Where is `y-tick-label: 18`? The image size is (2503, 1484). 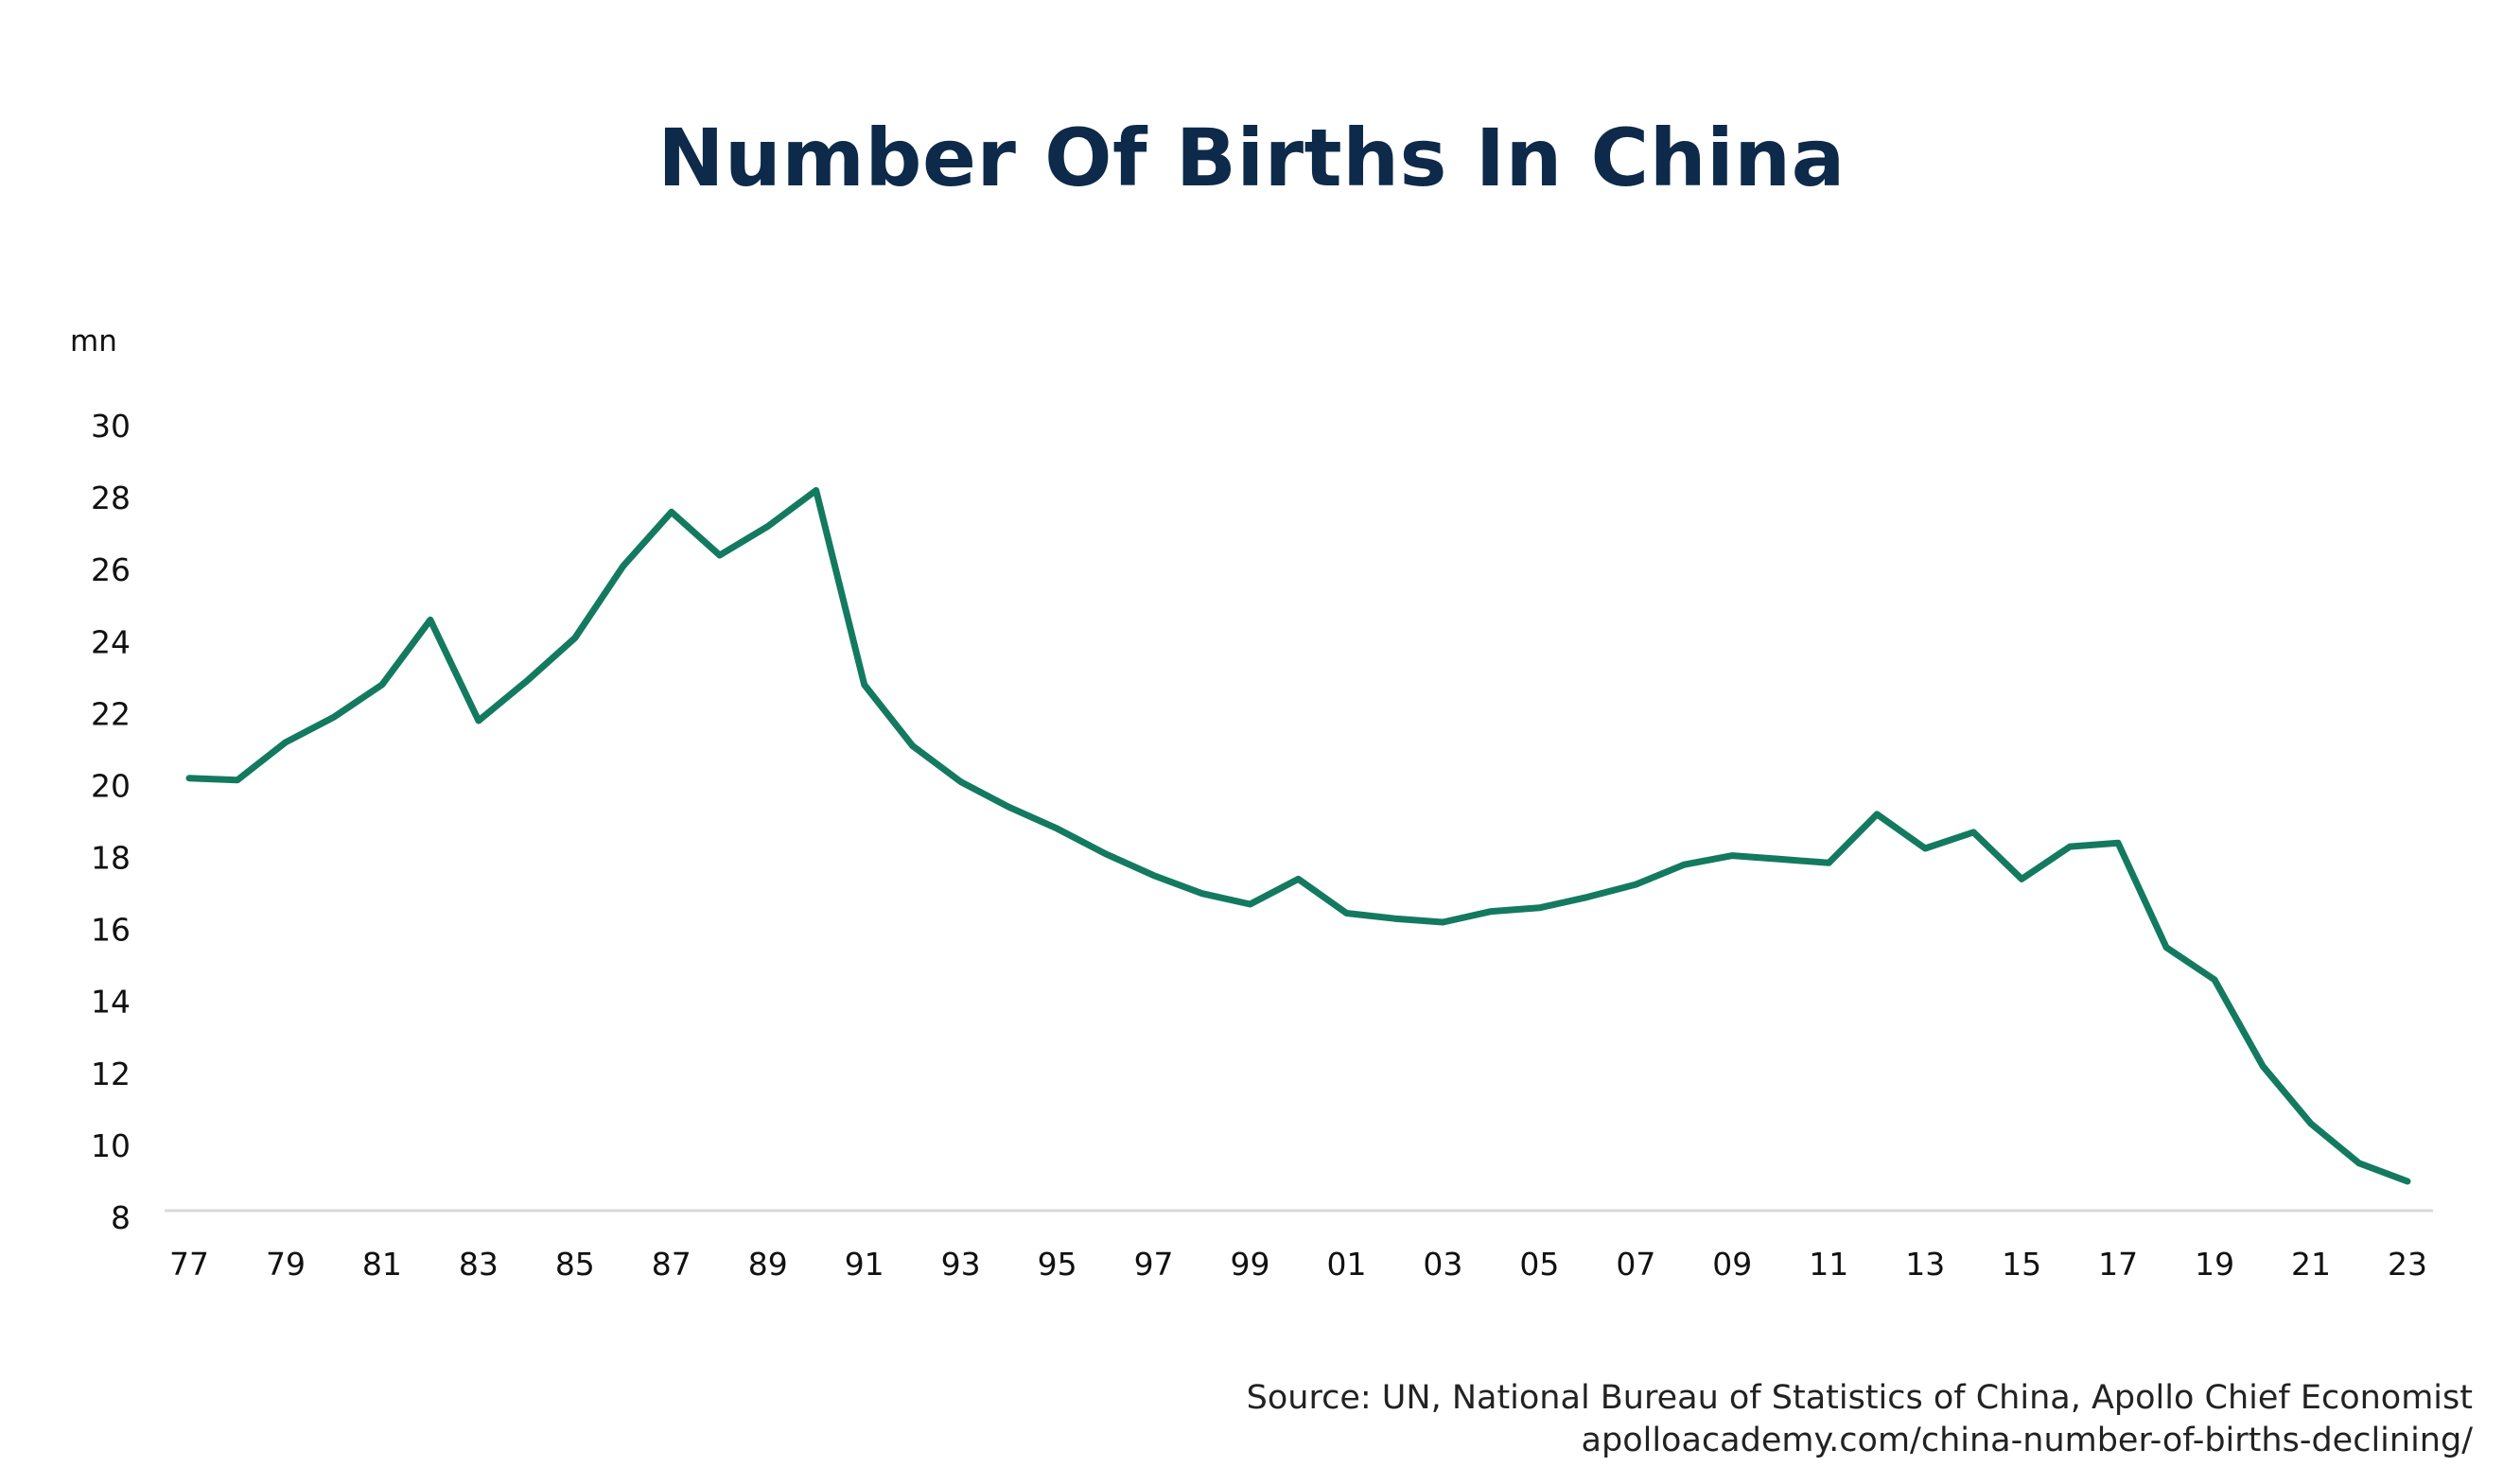 y-tick-label: 18 is located at coordinates (111, 859).